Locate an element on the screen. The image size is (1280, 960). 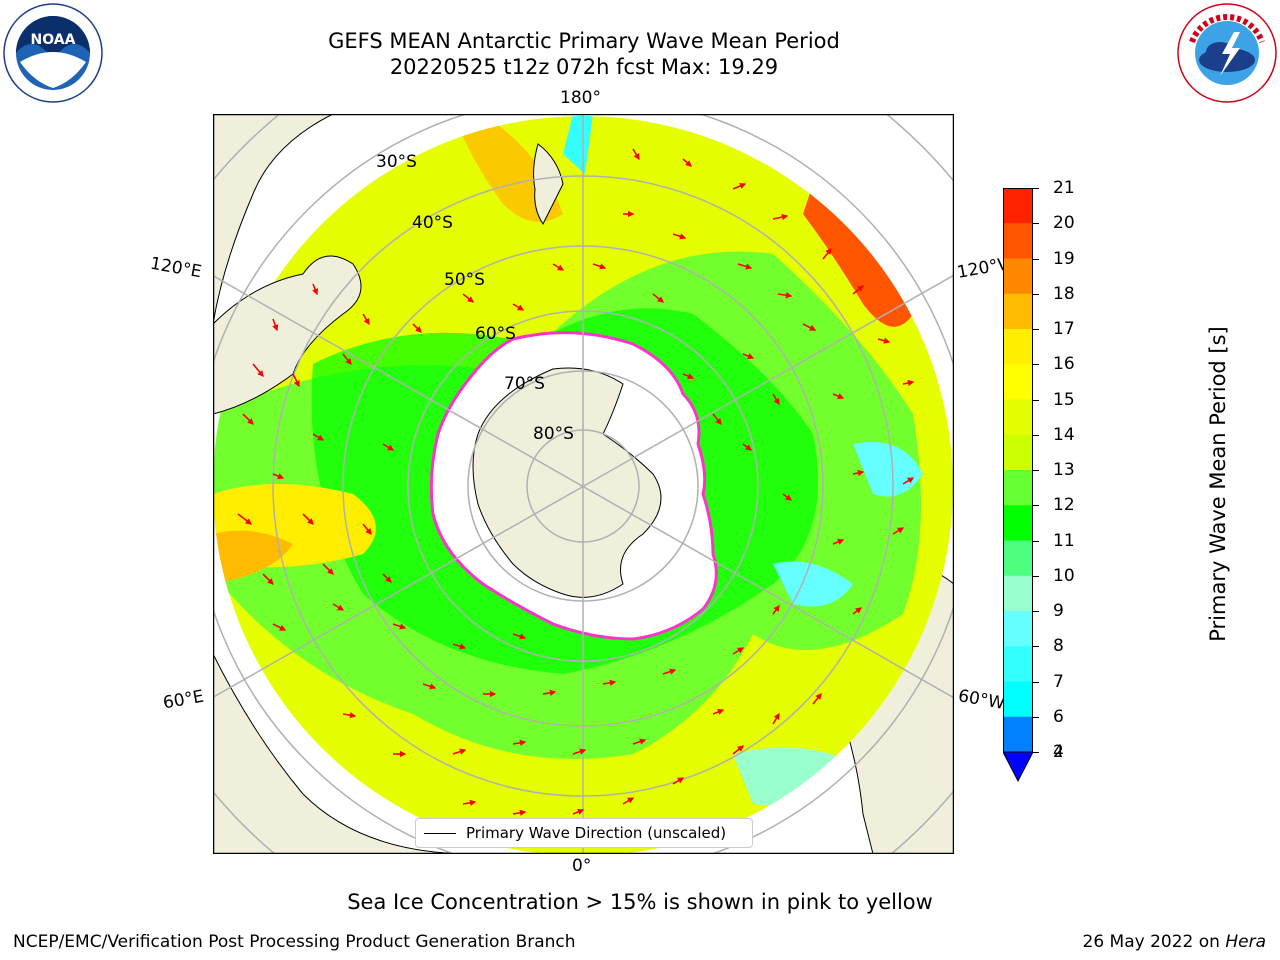
colorbar-tick-label: 15 is located at coordinates (1064, 399).